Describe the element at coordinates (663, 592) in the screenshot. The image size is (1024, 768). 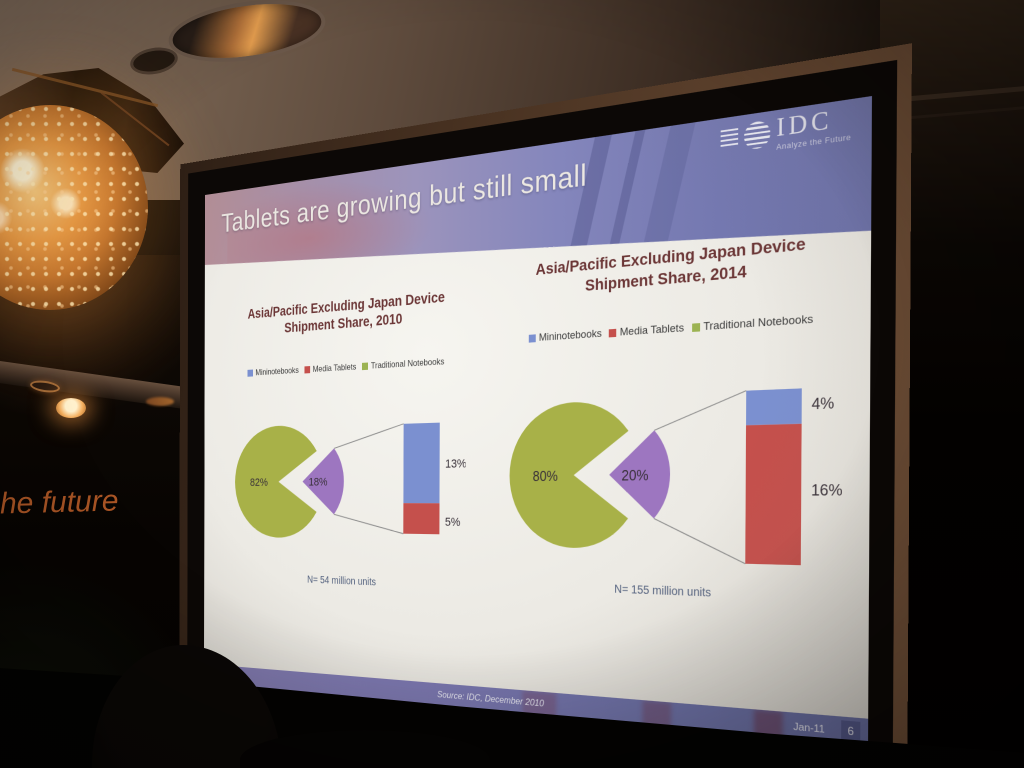
I see `n-units-label-2014: N= 155 million units` at that location.